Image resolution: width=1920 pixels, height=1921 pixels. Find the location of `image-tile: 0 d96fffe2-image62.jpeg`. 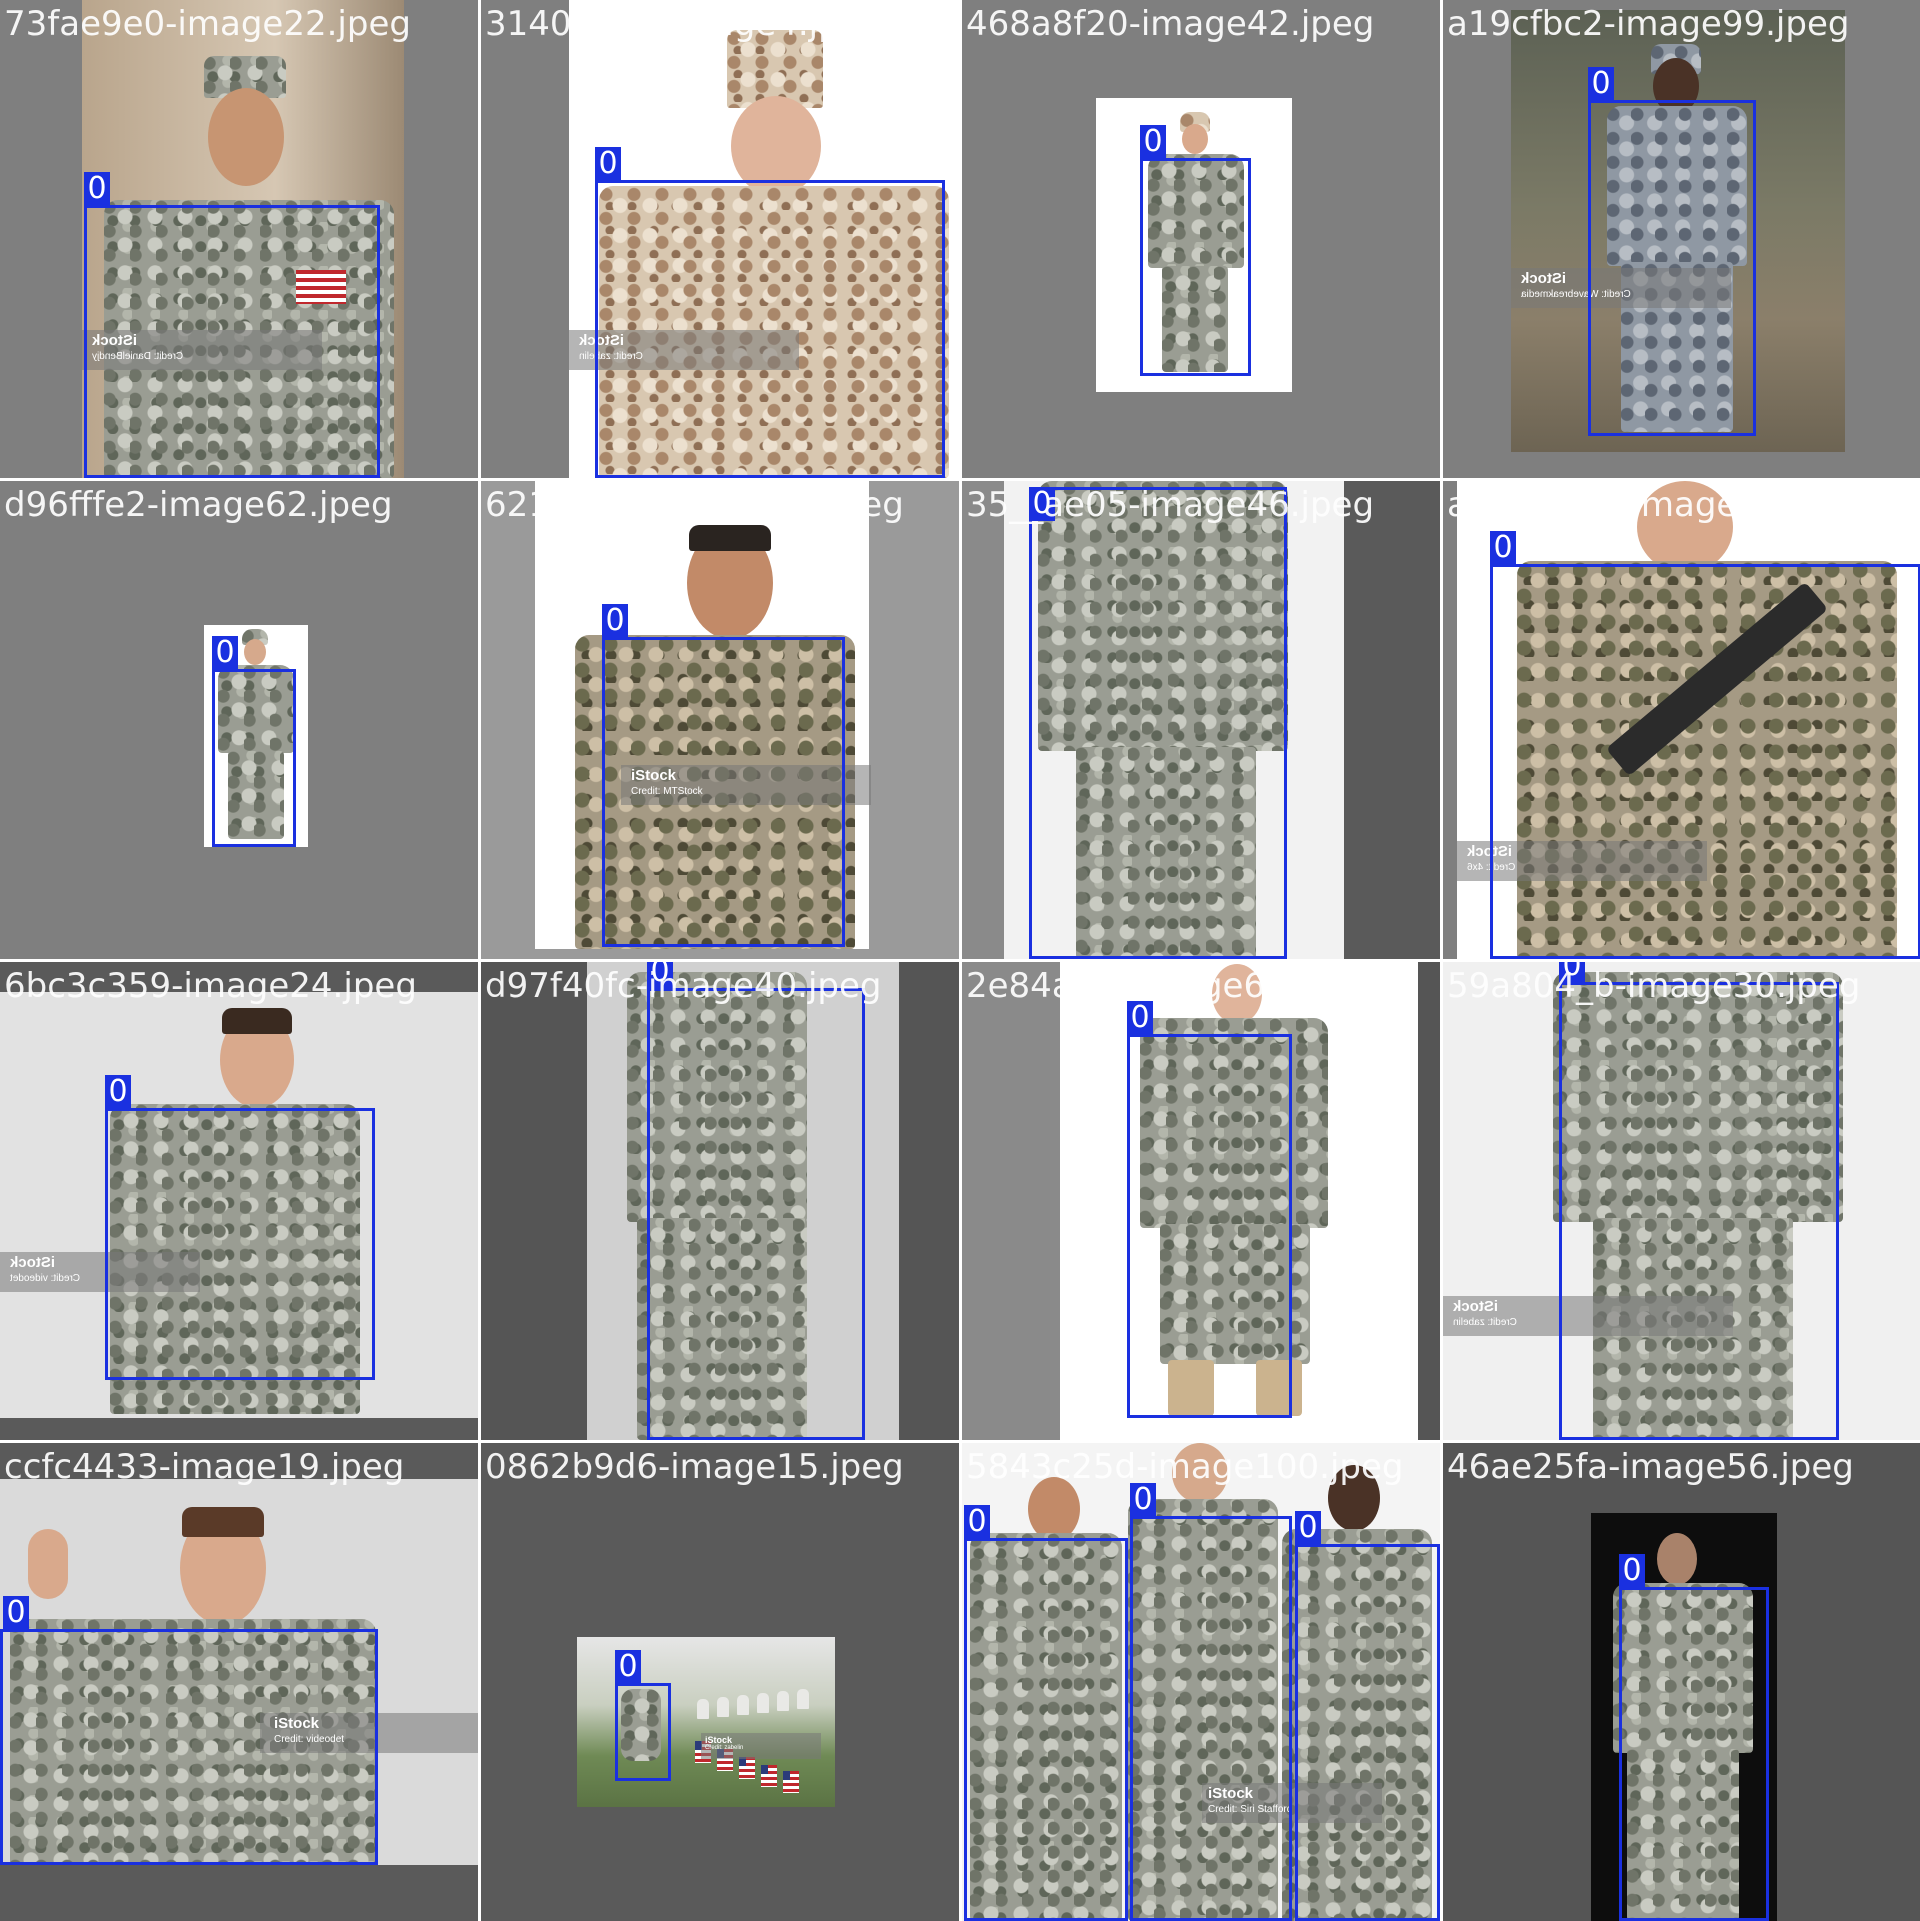

image-tile: 0 d96fffe2-image62.jpeg is located at coordinates (239, 720).